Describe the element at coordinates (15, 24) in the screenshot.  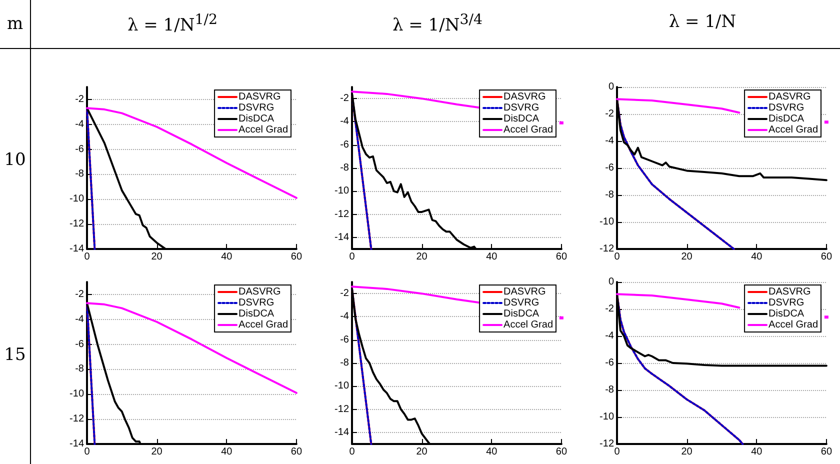
I see `text: m` at that location.